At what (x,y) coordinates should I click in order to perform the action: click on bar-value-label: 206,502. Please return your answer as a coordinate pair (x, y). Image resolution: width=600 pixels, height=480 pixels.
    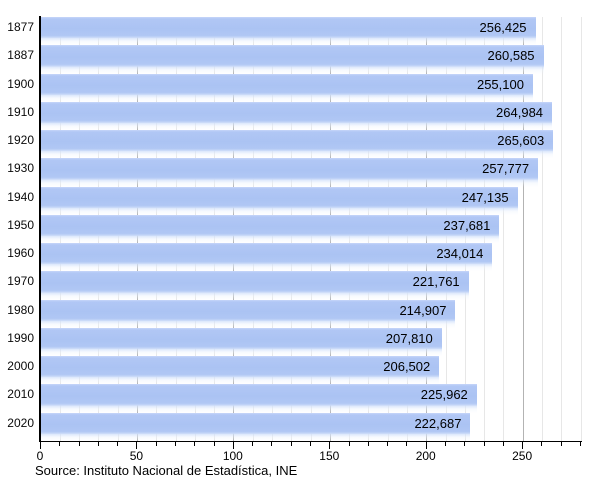
    Looking at the image, I should click on (407, 367).